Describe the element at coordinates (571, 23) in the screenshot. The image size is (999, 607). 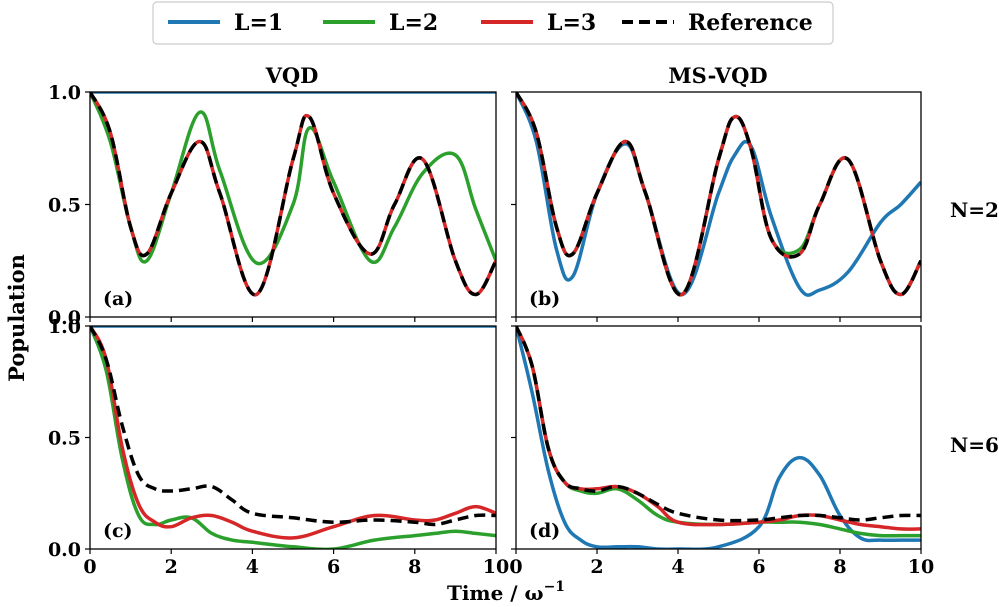
I see `legend-label-l3: L=3` at that location.